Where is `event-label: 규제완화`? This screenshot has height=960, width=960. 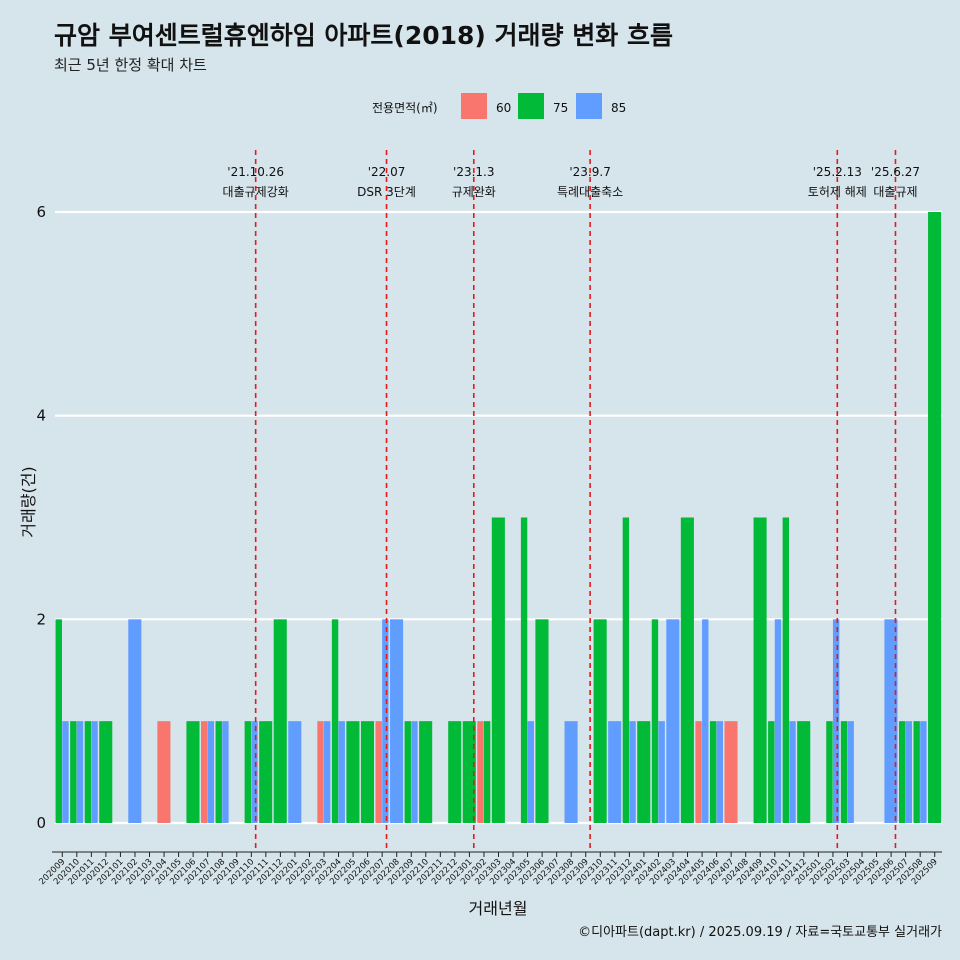 event-label: 규제완화 is located at coordinates (474, 192).